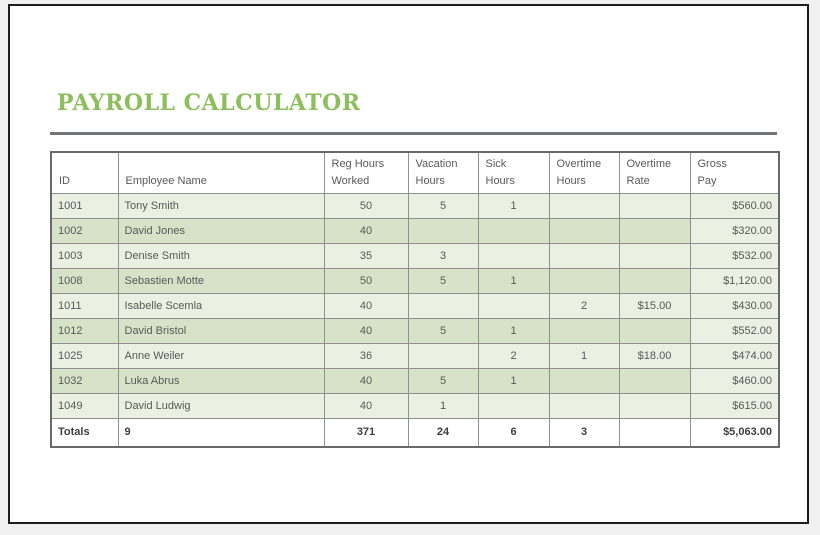  I want to click on column-header-name: Employee Name, so click(221, 172).